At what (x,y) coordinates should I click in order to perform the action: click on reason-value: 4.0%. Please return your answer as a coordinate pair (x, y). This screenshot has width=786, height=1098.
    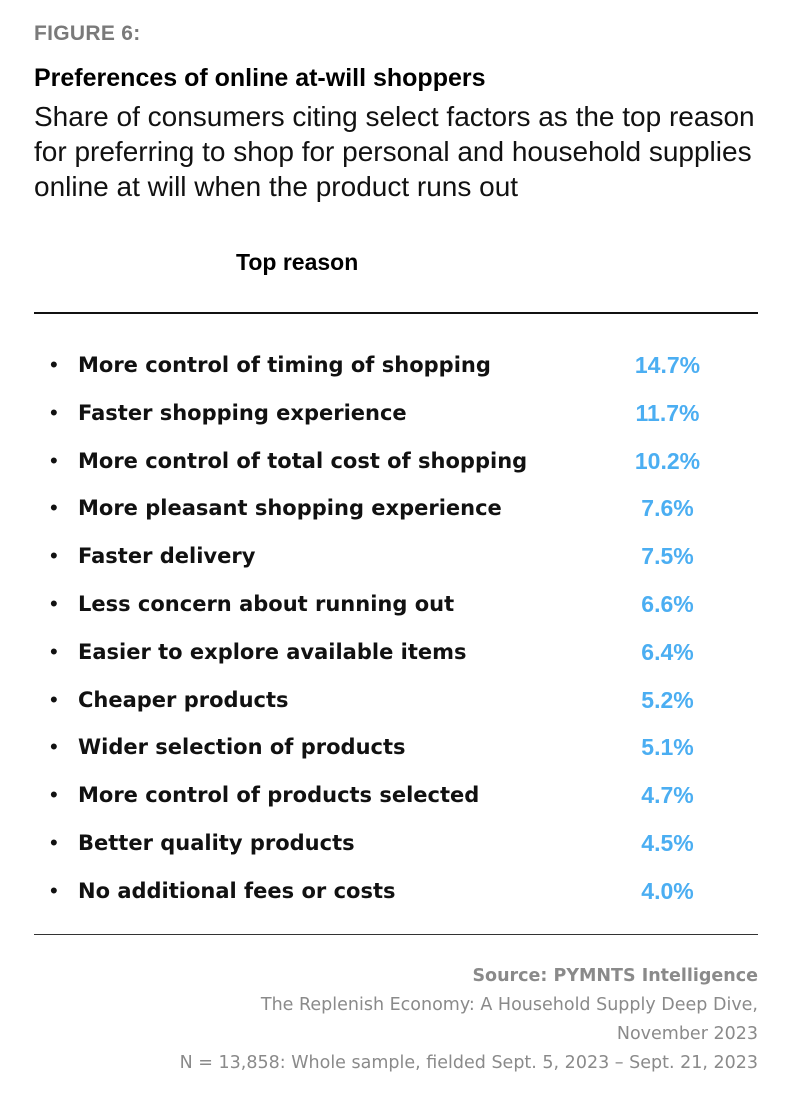
    Looking at the image, I should click on (667, 890).